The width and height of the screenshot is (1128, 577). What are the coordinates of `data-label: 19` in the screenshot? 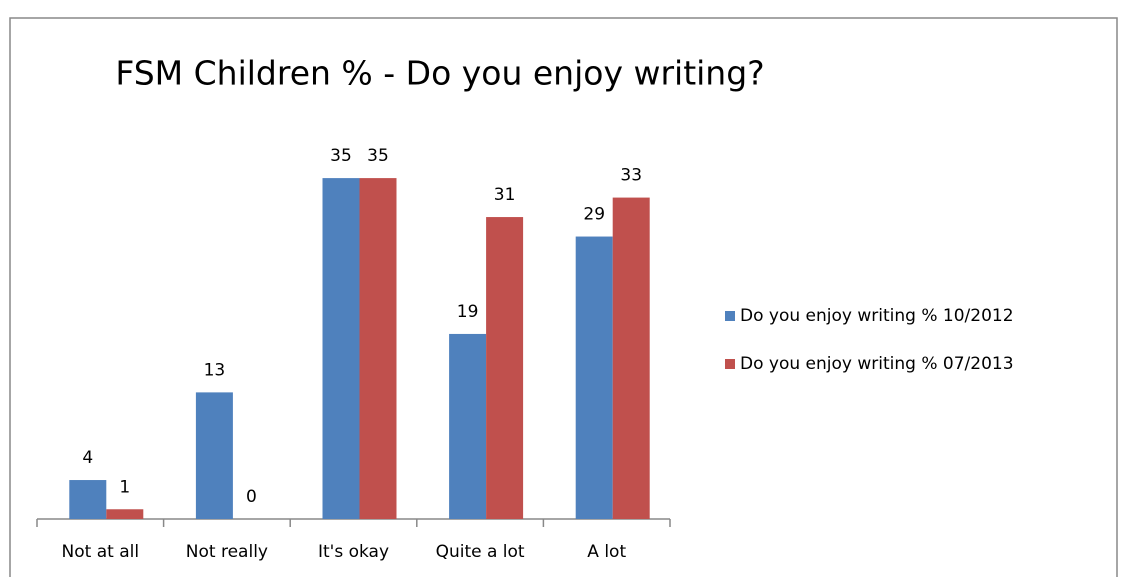 It's located at (468, 312).